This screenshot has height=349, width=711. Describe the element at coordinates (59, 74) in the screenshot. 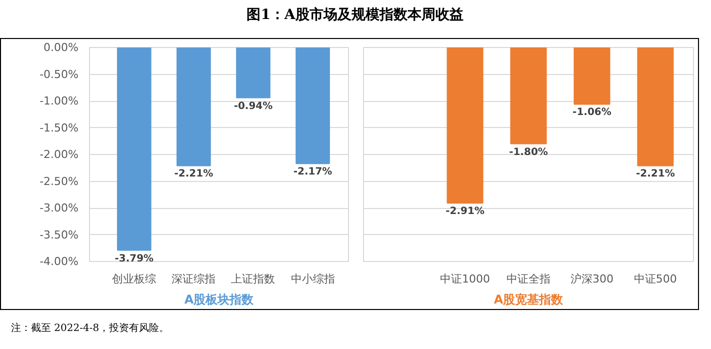

I see `y-tick-label: -0.50%` at that location.